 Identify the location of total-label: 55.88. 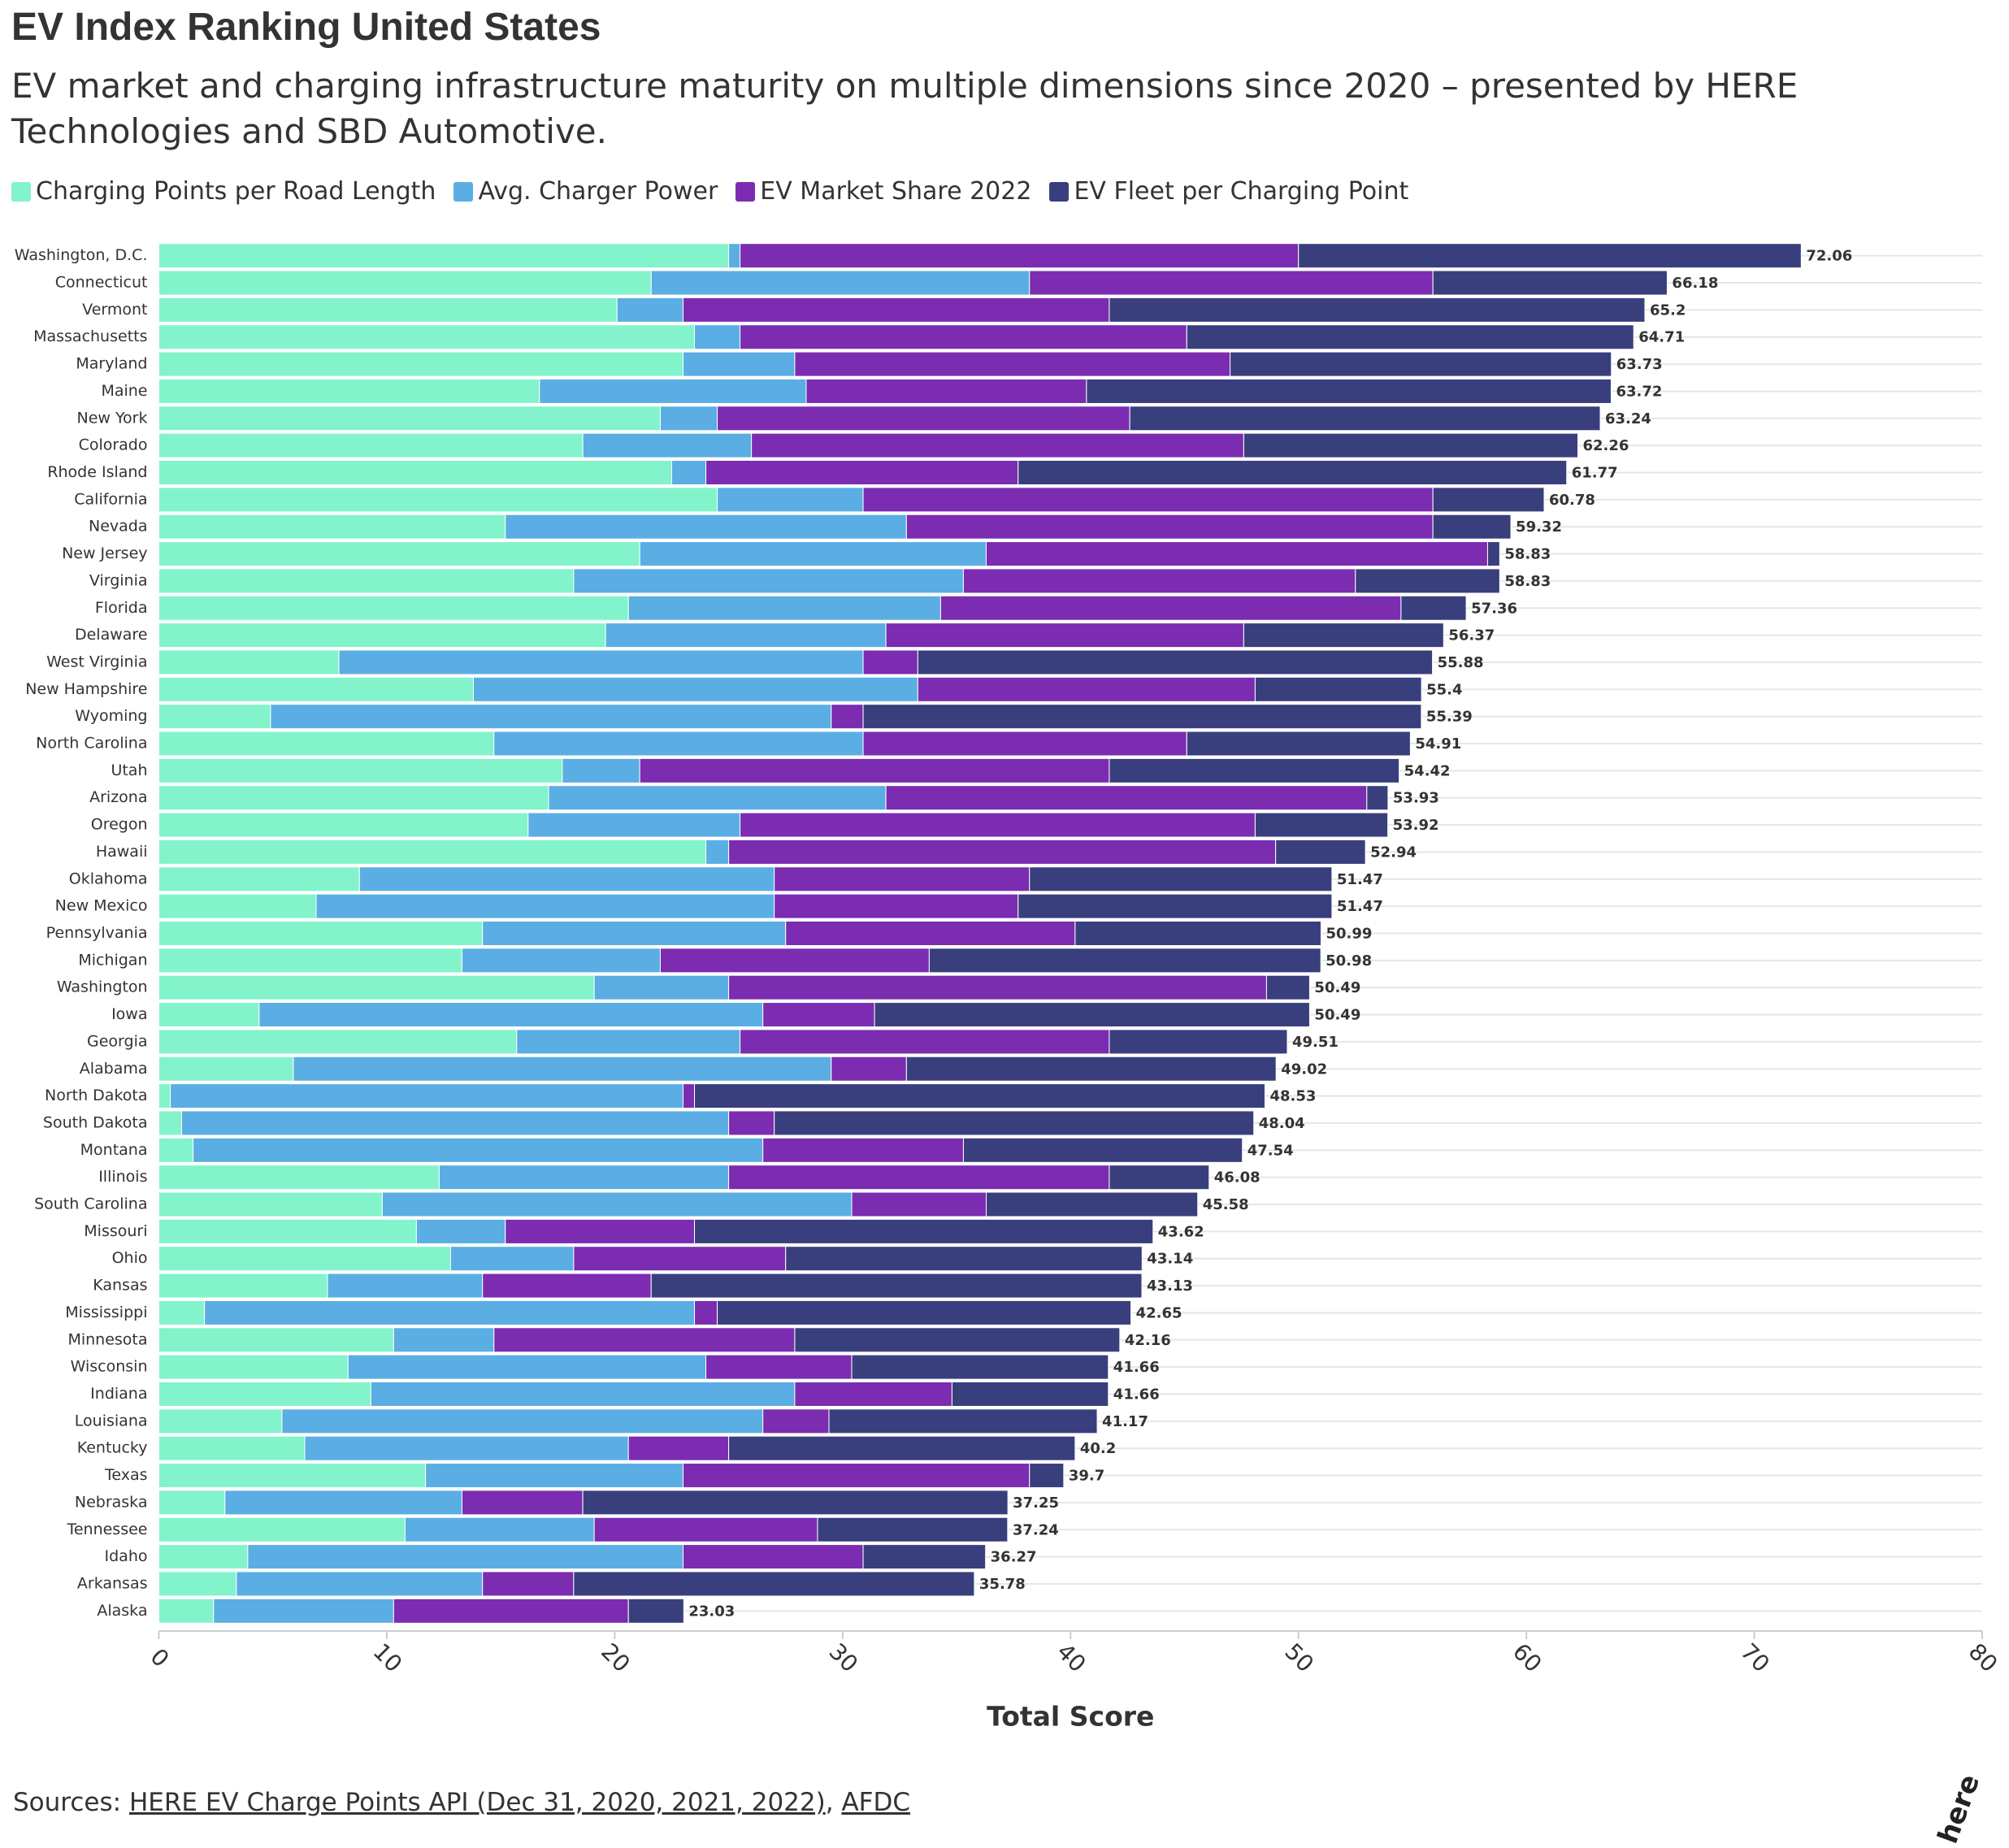
(1461, 663).